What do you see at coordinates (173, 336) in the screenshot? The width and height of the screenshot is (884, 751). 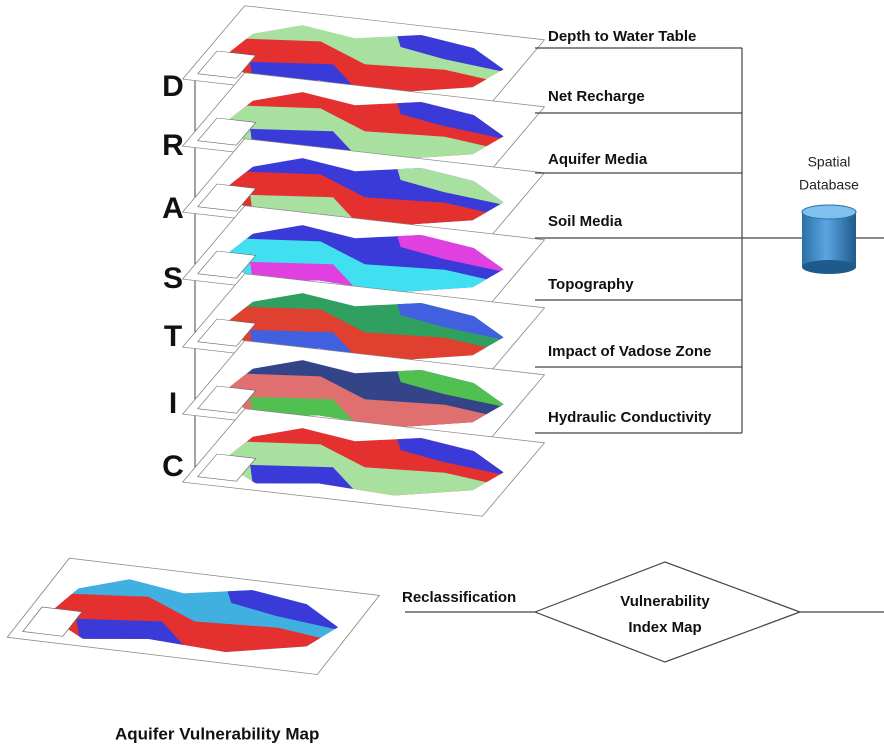 I see `layer-letter: T` at bounding box center [173, 336].